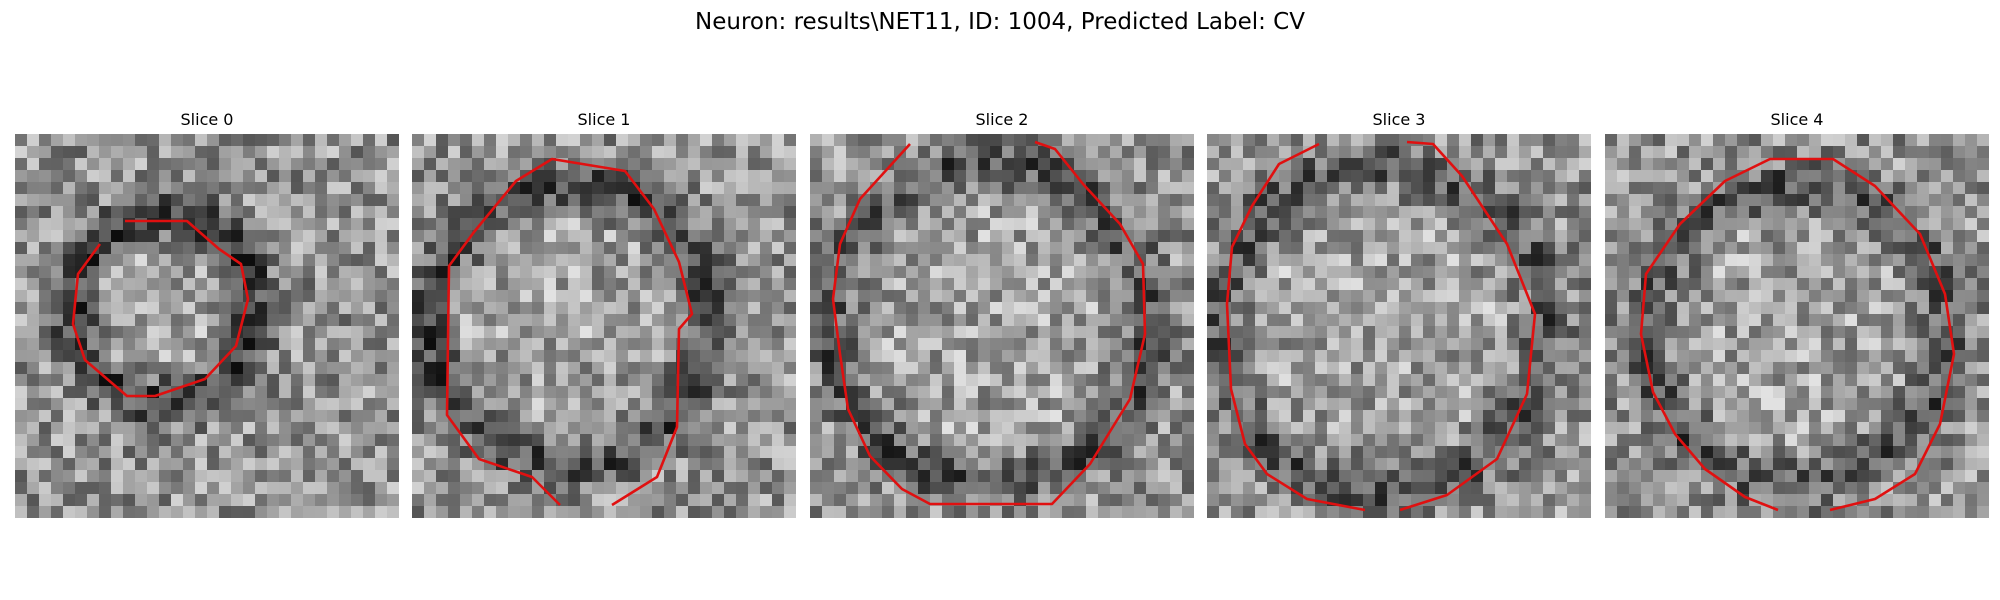  What do you see at coordinates (207, 119) in the screenshot?
I see `slice-title-0: Slice 0` at bounding box center [207, 119].